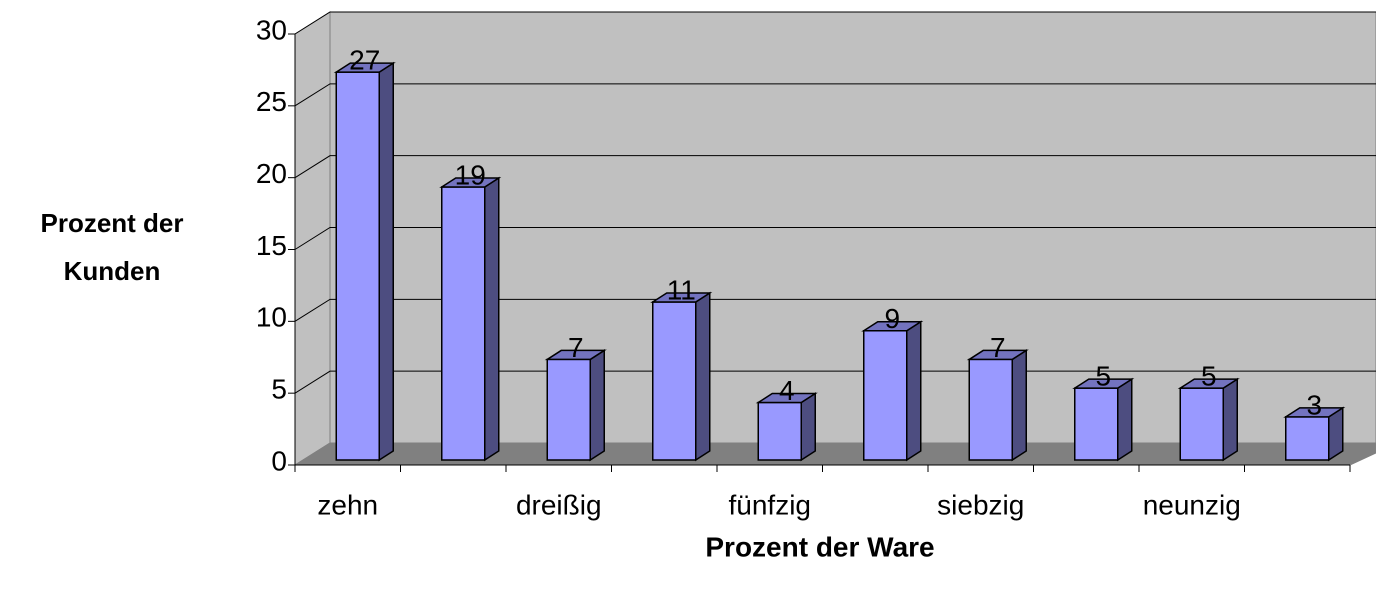 Image resolution: width=1376 pixels, height=591 pixels. I want to click on y-tick-label: 0, so click(279, 460).